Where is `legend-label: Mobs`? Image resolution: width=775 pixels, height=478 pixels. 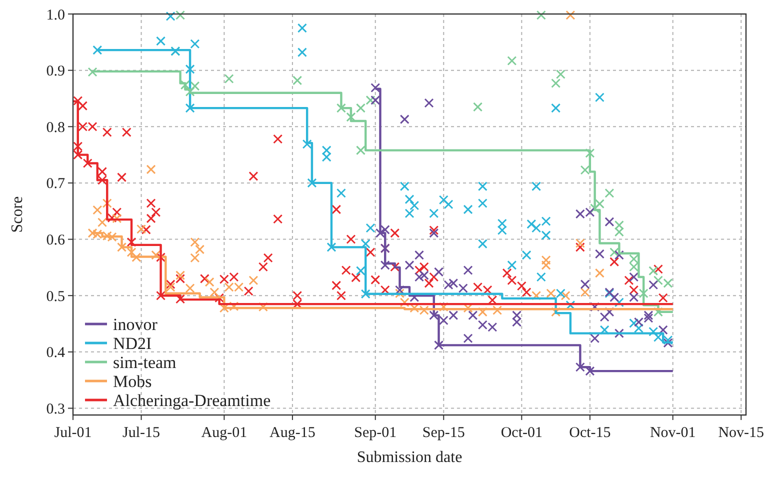
legend-label: Mobs is located at coordinates (132, 381).